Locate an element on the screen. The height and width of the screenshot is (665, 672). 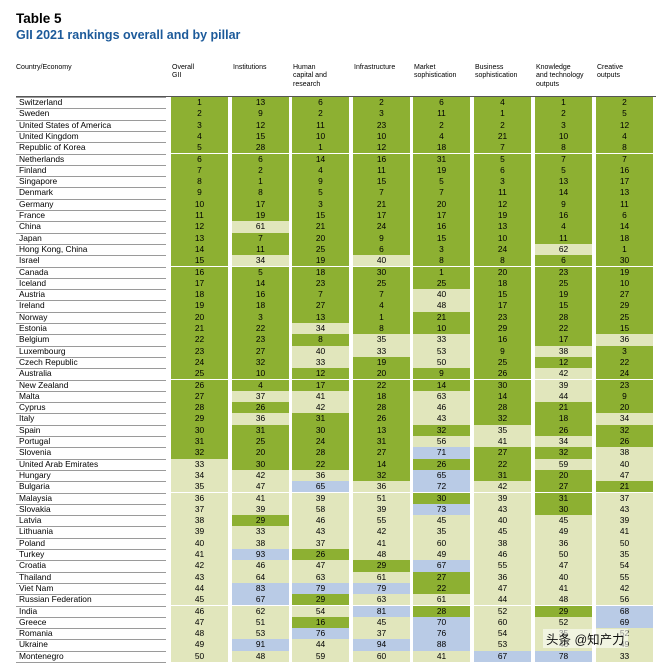
rank-cell-infrastructure: 15 is located at coordinates (381, 182).